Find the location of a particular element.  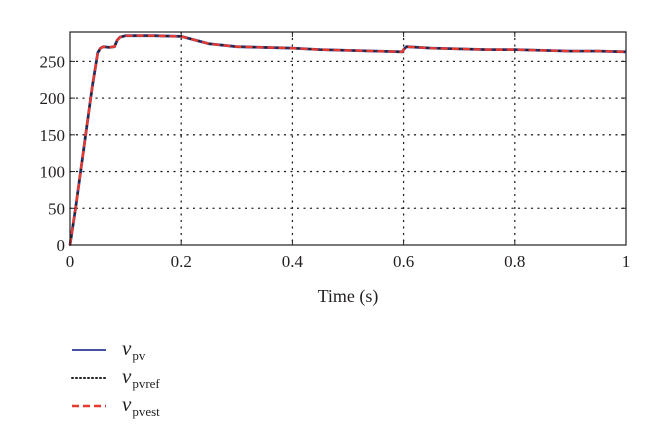

y-tick-labels: 0 50 100 150 200 250 is located at coordinates (53, 153).